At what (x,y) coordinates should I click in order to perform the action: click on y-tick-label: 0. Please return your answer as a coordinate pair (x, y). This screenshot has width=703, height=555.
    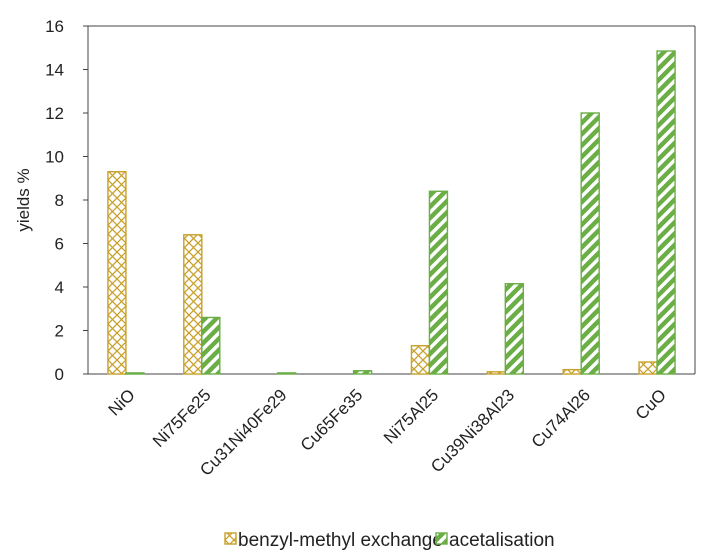
    Looking at the image, I should click on (59, 374).